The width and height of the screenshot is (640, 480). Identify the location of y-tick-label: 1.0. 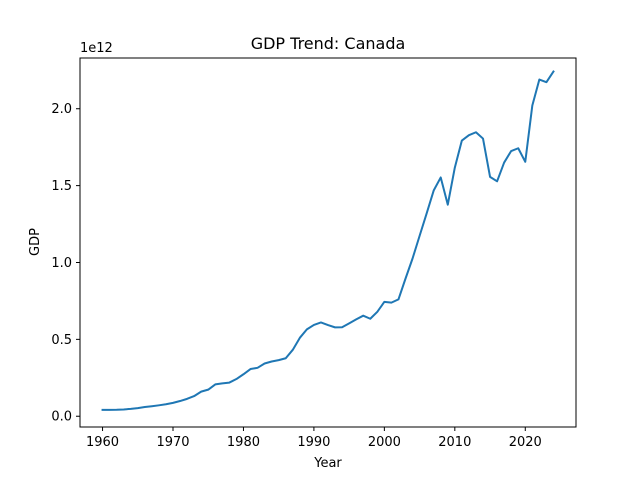
(61, 263).